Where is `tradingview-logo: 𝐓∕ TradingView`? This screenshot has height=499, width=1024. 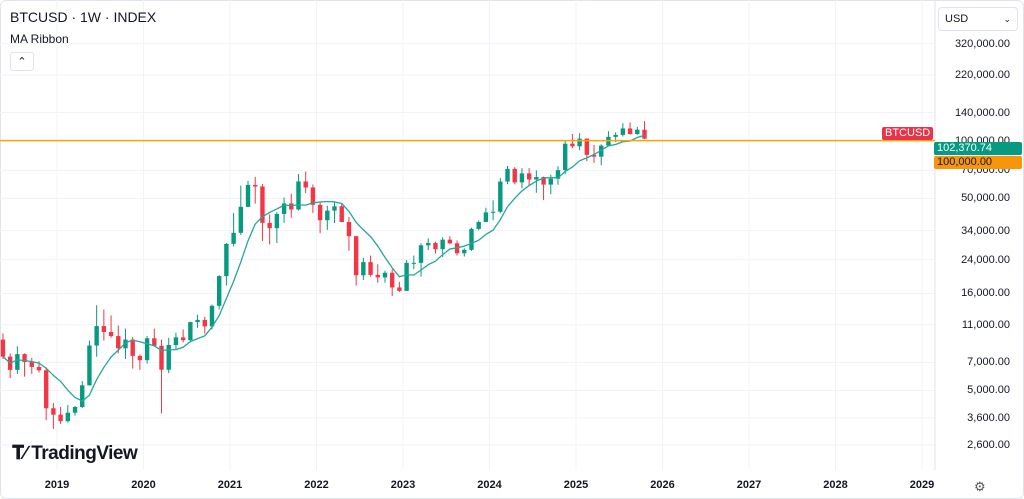
tradingview-logo: 𝐓∕ TradingView is located at coordinates (75, 454).